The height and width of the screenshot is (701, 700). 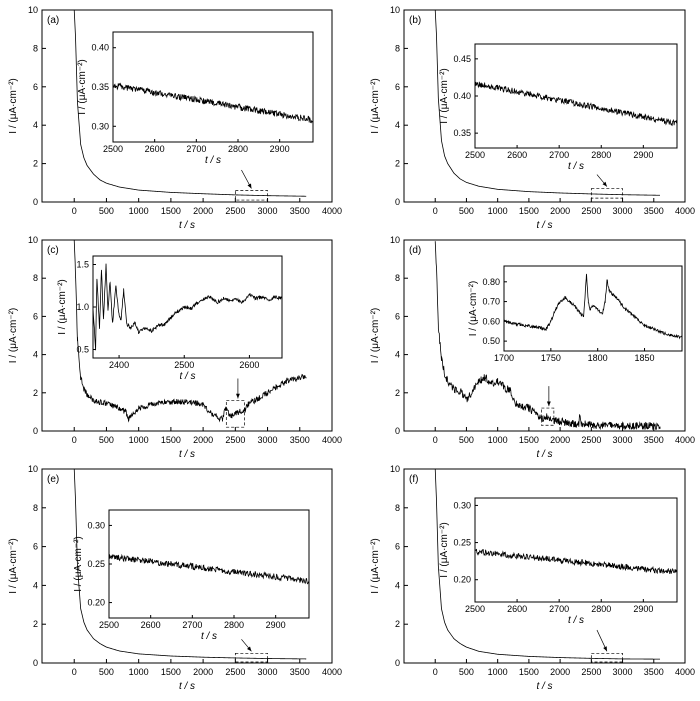 What do you see at coordinates (78, 563) in the screenshot?
I see `inset-y-axis-title: I / (μA·cm⁻²)` at bounding box center [78, 563].